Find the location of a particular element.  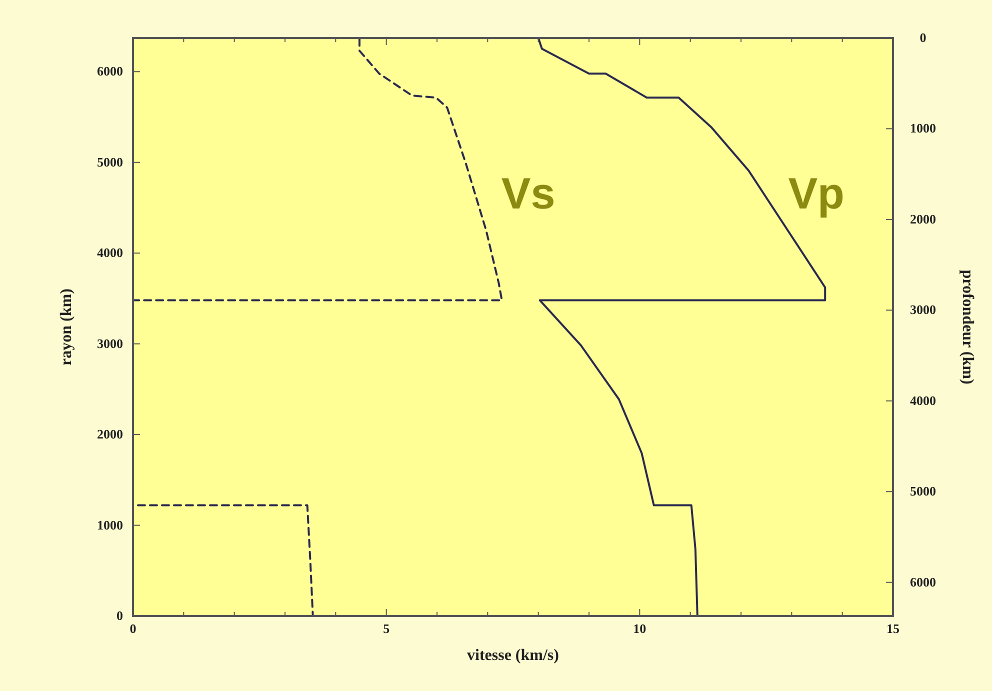

y-tick-label: 6000 is located at coordinates (110, 71).